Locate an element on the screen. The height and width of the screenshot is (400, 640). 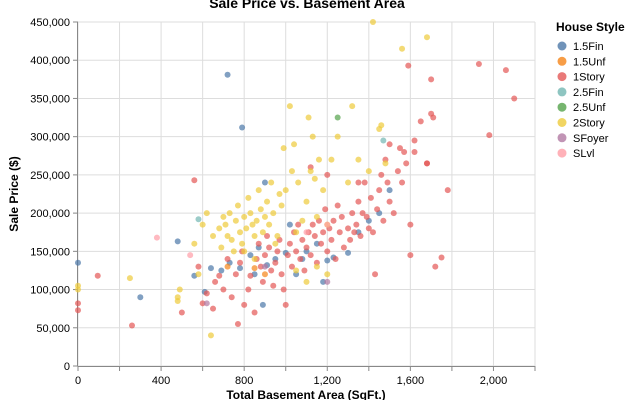
y-tick-label: 100,000 is located at coordinates (50, 291).